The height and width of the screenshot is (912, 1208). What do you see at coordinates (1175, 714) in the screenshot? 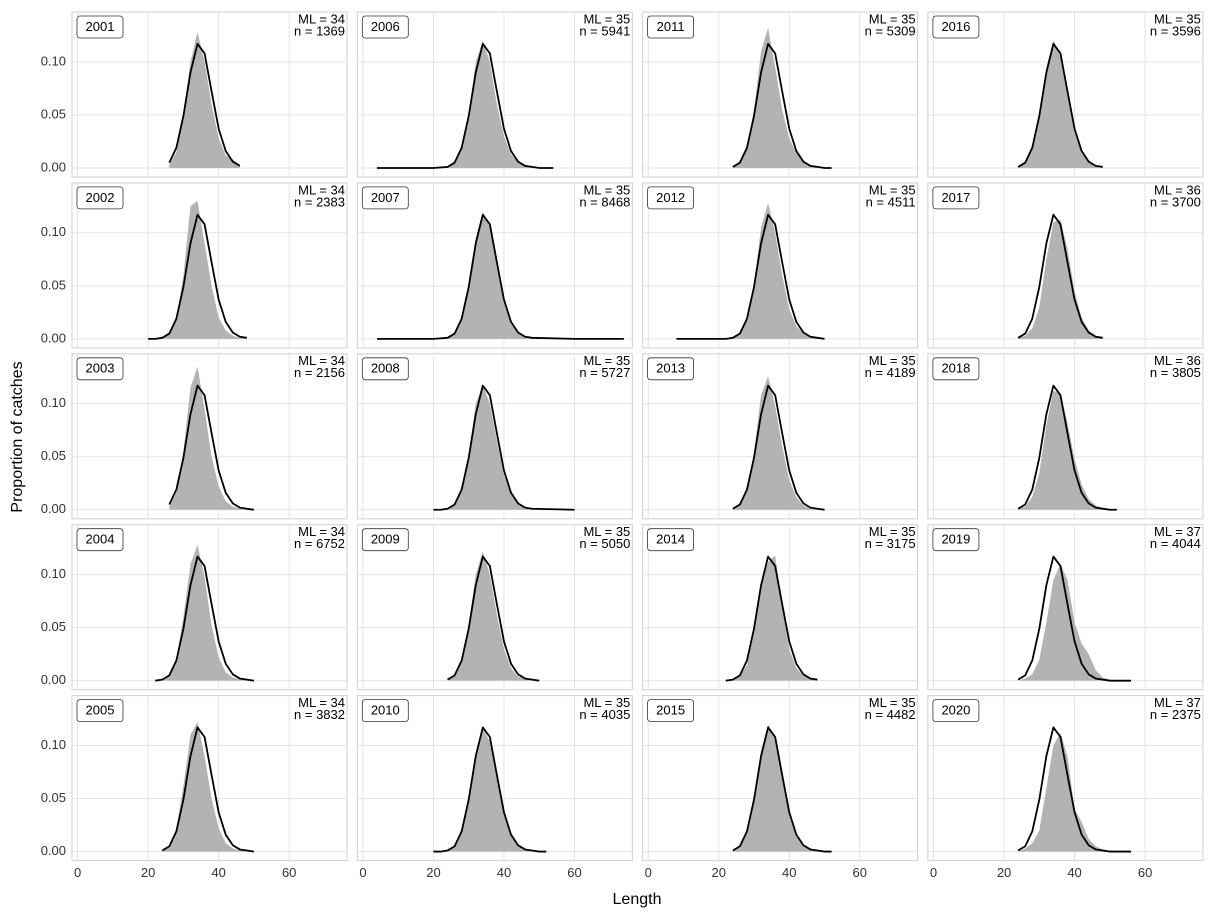
I see `n-annotation: n = 2375` at bounding box center [1175, 714].